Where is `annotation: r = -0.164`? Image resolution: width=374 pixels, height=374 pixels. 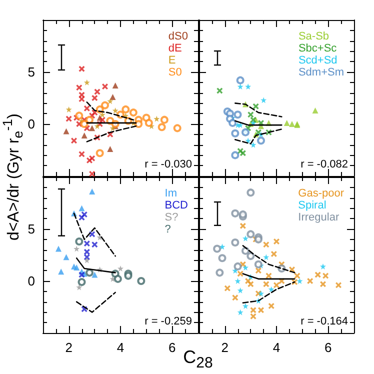
annotation: r = -0.164 is located at coordinates (324, 322).